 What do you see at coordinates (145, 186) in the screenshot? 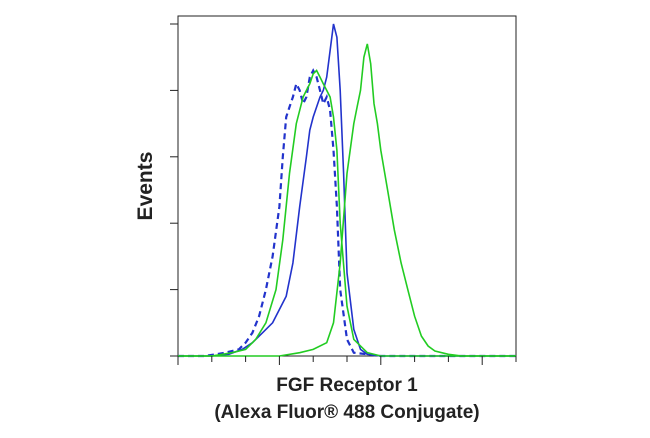
I see `y-axis-label: Events` at bounding box center [145, 186].